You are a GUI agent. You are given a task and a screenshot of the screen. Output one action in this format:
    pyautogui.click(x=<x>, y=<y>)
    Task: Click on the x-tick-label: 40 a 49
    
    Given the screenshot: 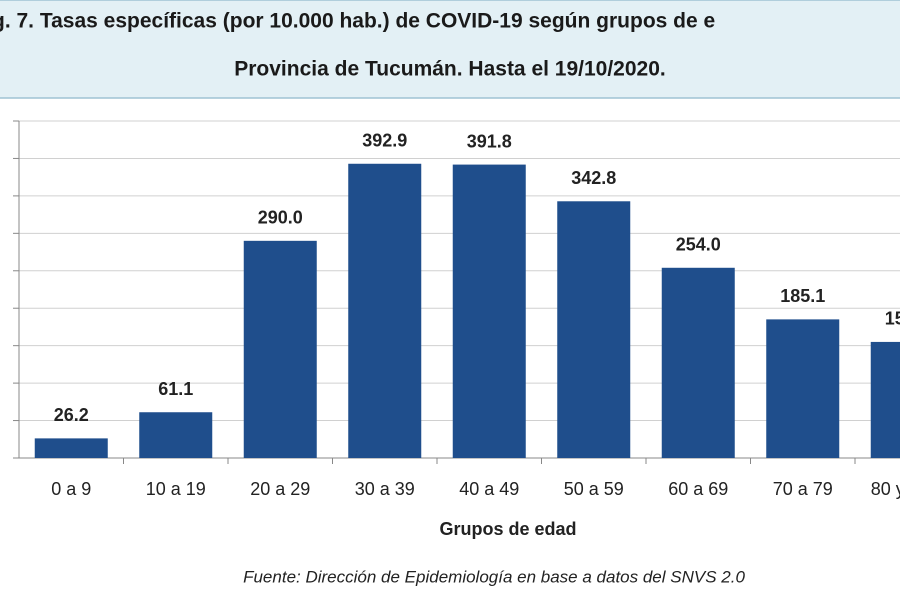 What is the action you would take?
    pyautogui.click(x=489, y=489)
    